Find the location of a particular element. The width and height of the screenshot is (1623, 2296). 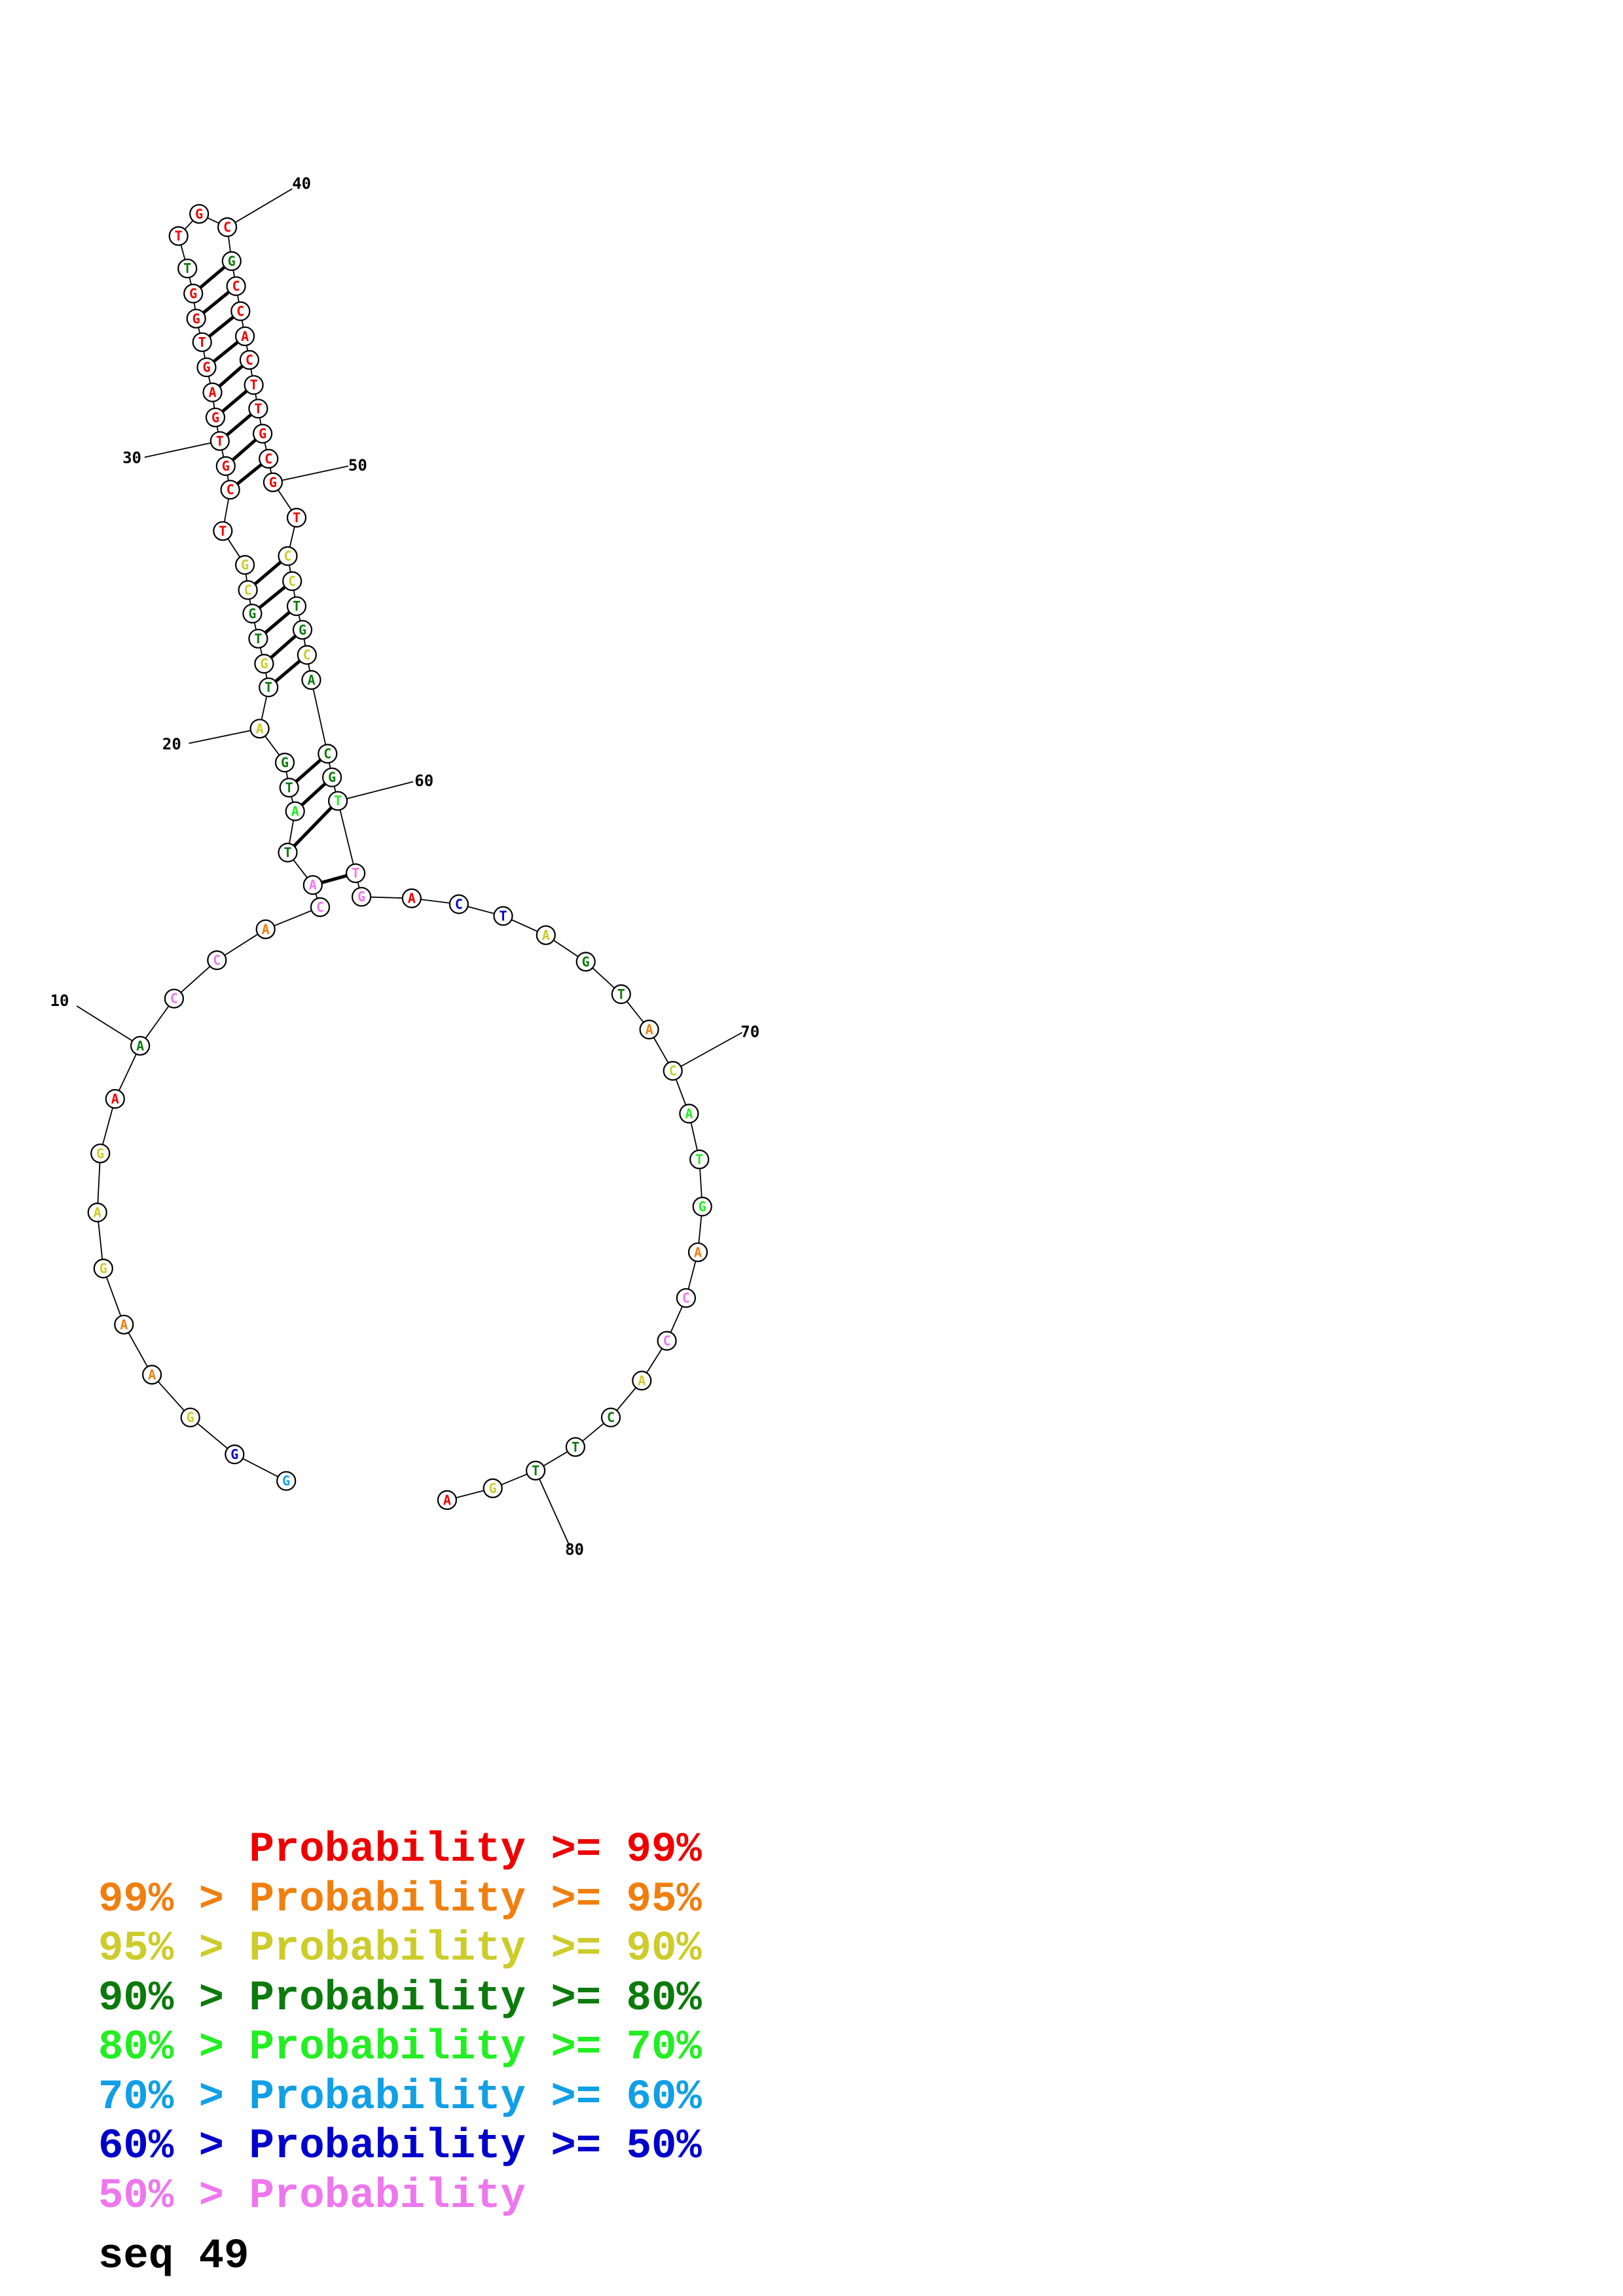

legend-row: 90% > Probability >= 80% is located at coordinates (400, 1999).